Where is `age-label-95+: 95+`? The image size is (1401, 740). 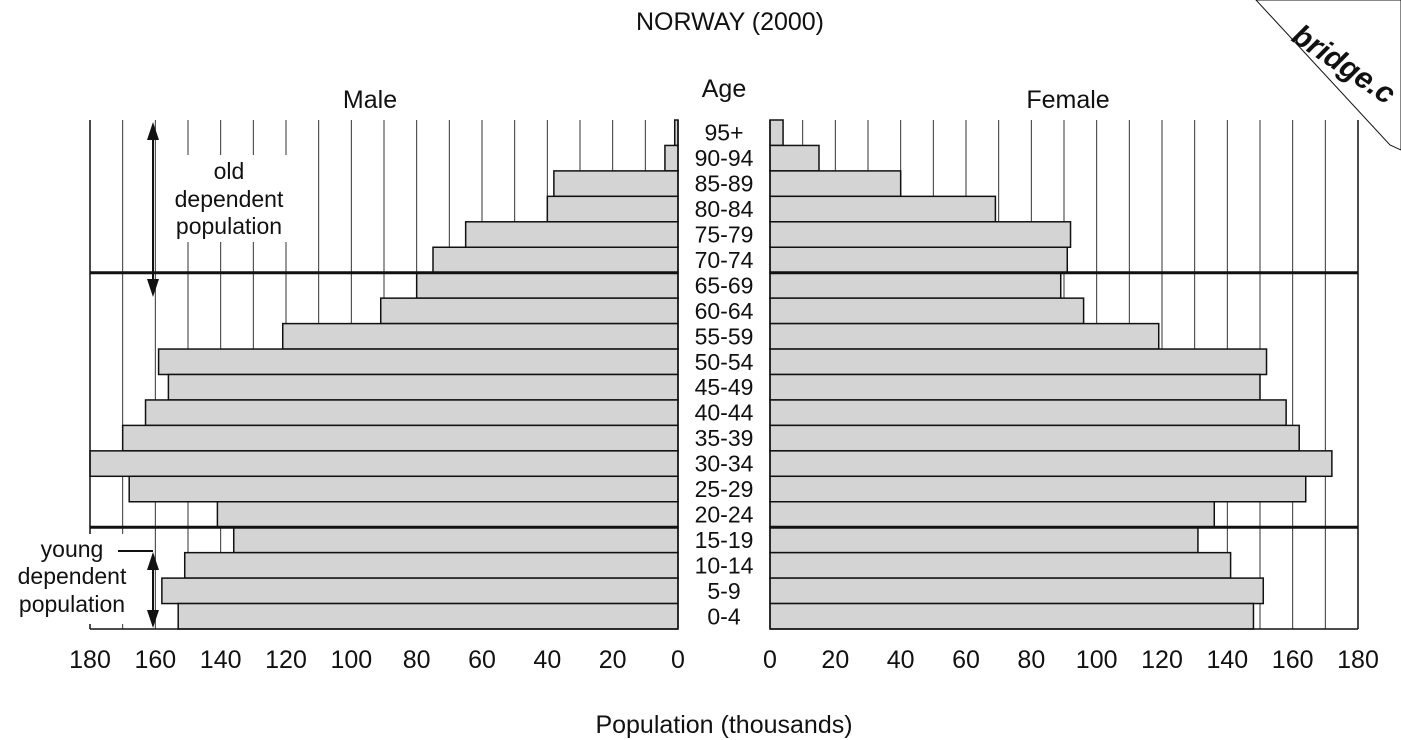 age-label-95+: 95+ is located at coordinates (723, 133).